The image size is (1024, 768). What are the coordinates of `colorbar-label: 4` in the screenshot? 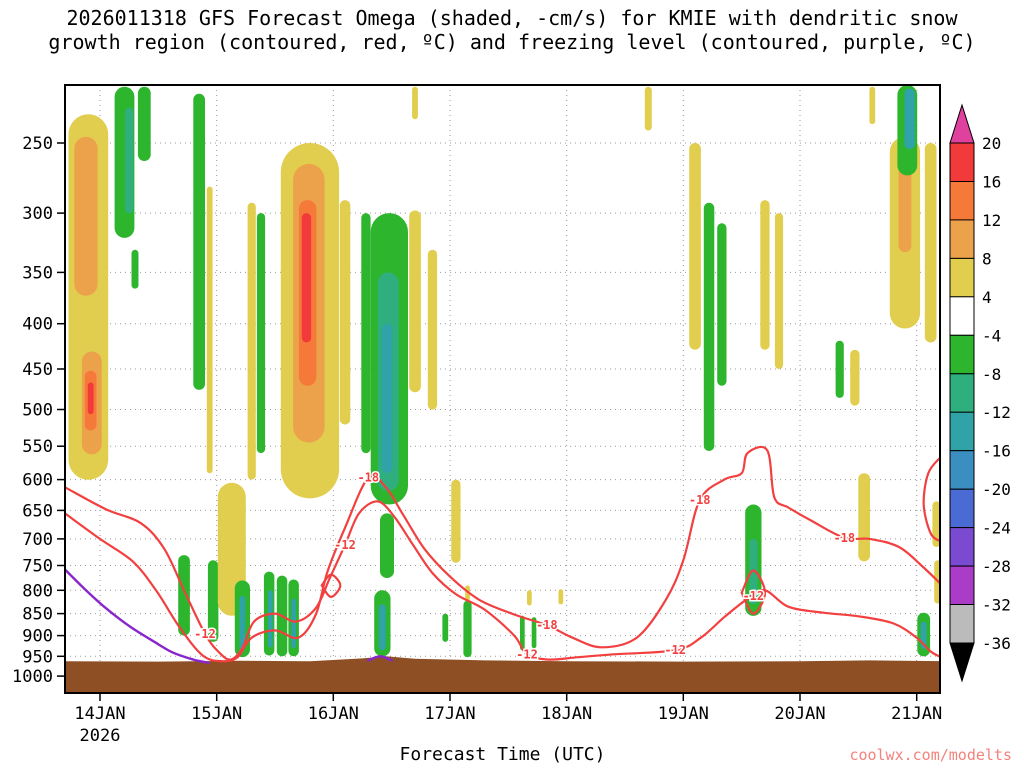 It's located at (987, 297).